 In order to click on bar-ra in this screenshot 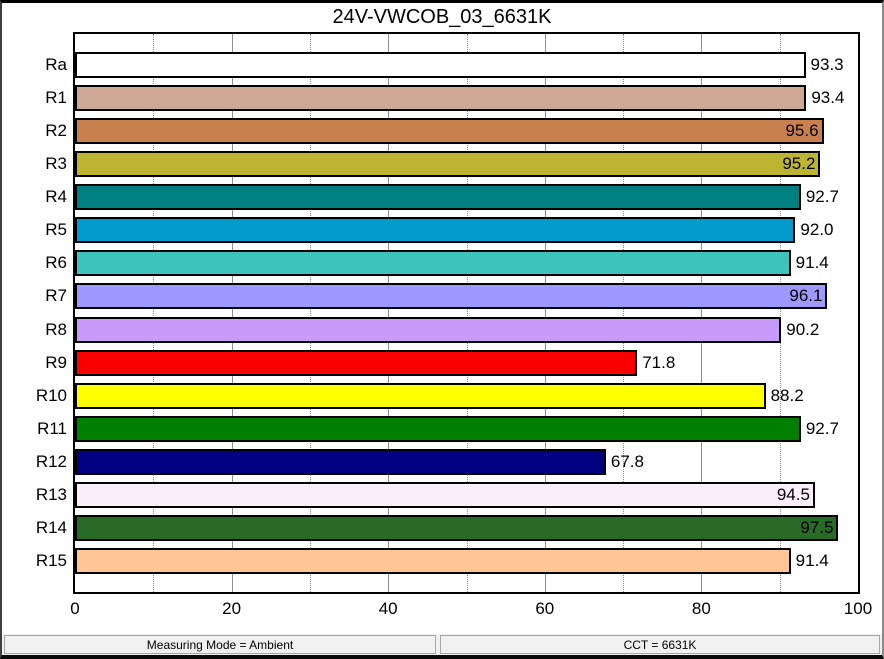, I will do `click(440, 65)`.